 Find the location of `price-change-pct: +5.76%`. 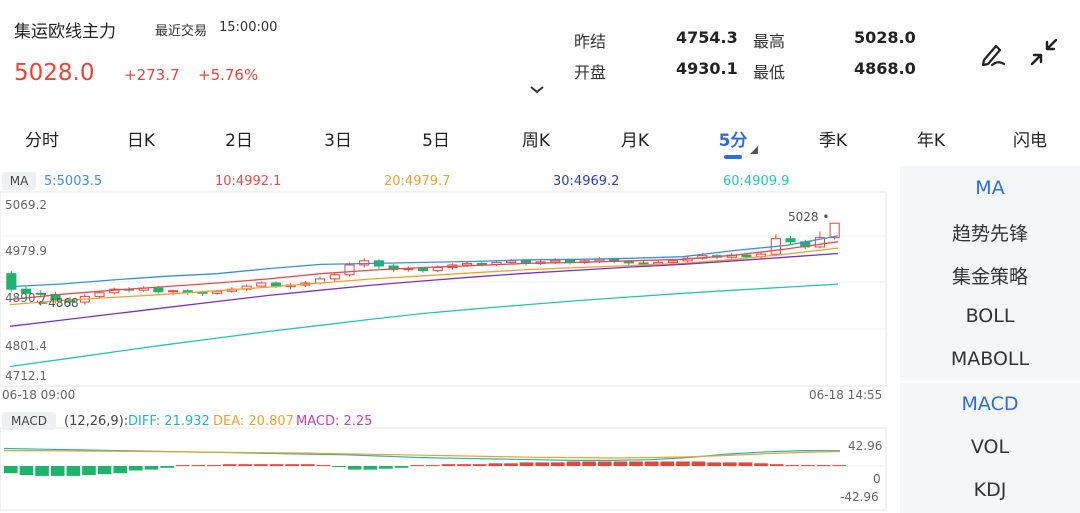

price-change-pct: +5.76% is located at coordinates (228, 75).